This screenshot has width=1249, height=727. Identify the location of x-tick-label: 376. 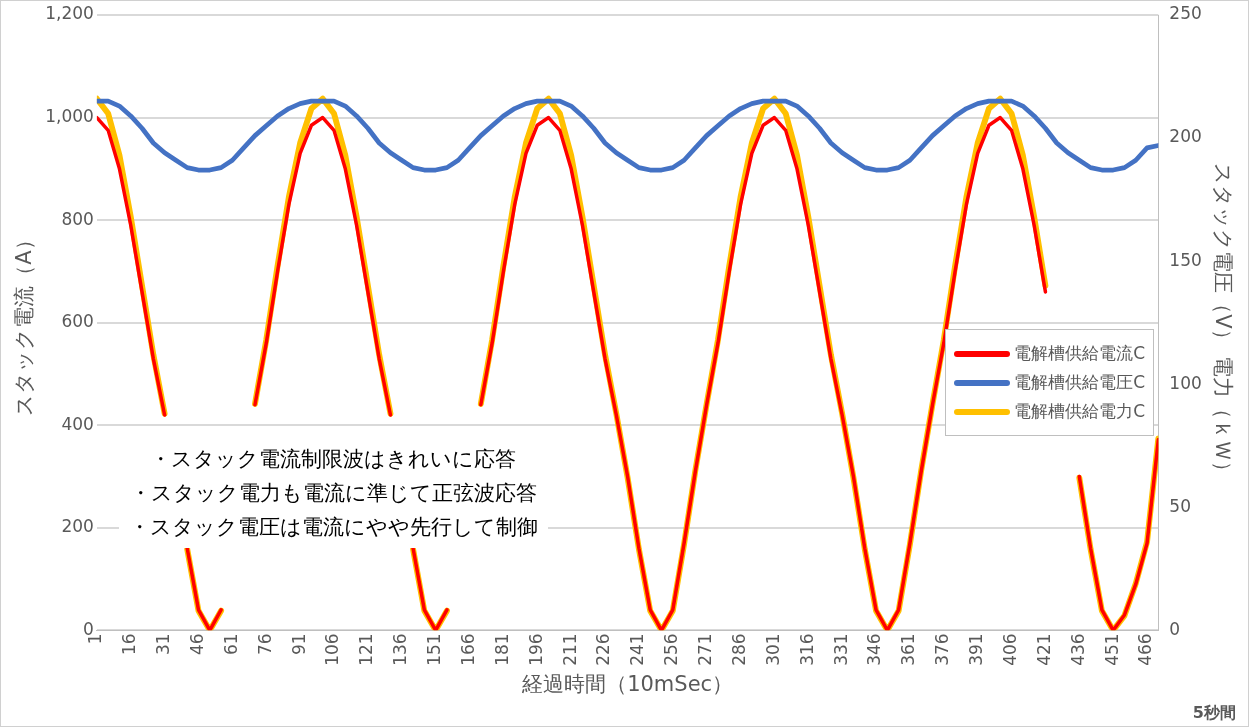
(942, 649).